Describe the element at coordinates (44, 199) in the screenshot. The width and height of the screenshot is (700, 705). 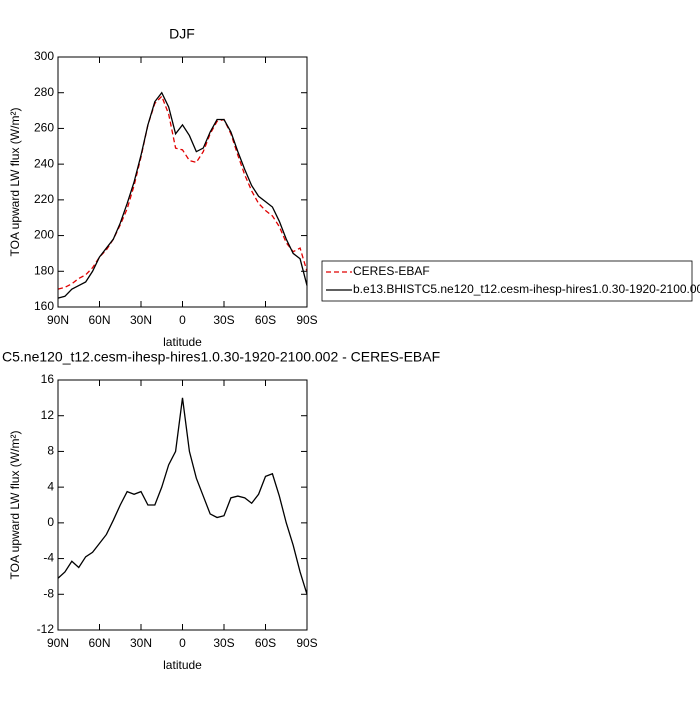
I see `y-tick-label: 220` at that location.